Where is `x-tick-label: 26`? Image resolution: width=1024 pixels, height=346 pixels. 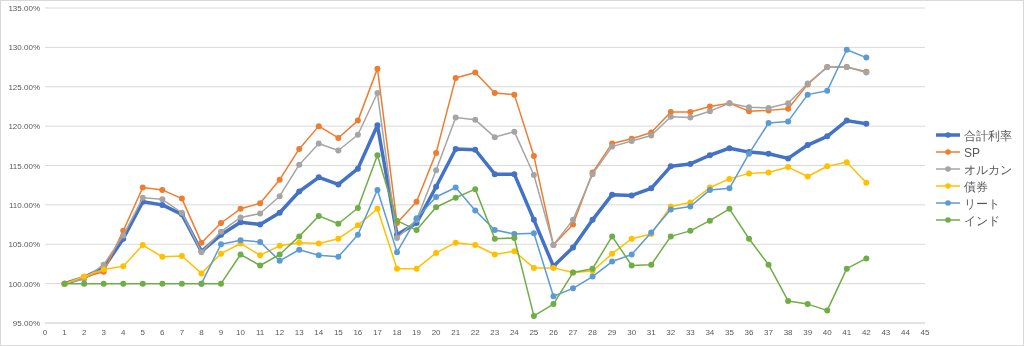 x-tick-label: 26 is located at coordinates (553, 332).